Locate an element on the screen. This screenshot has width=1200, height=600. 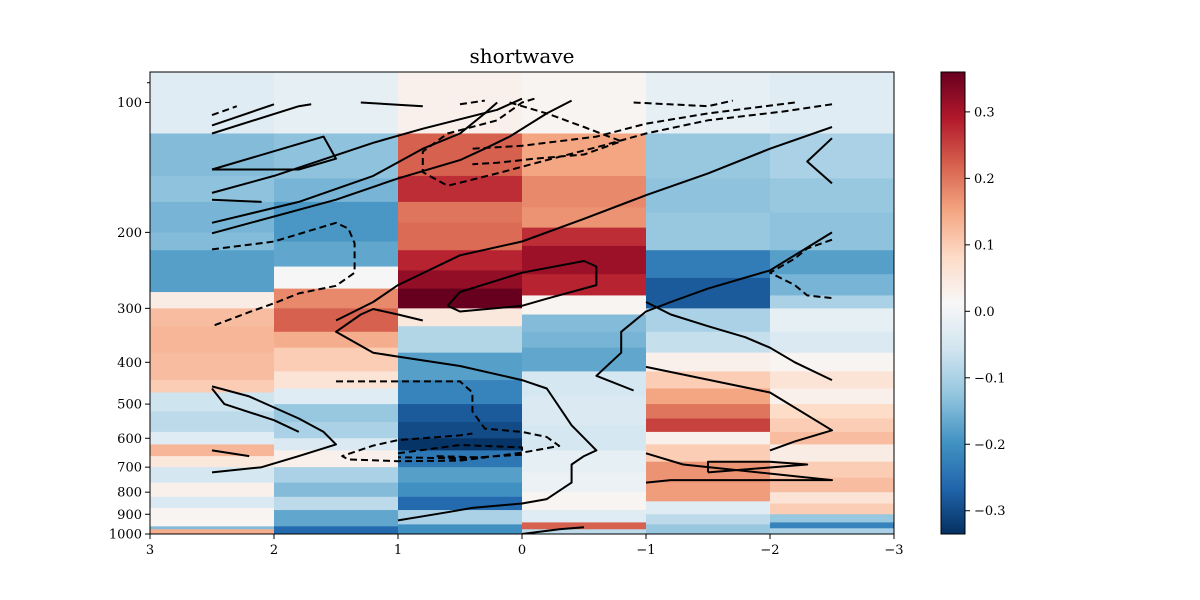
y-tick-label: 800 is located at coordinates (129, 493).